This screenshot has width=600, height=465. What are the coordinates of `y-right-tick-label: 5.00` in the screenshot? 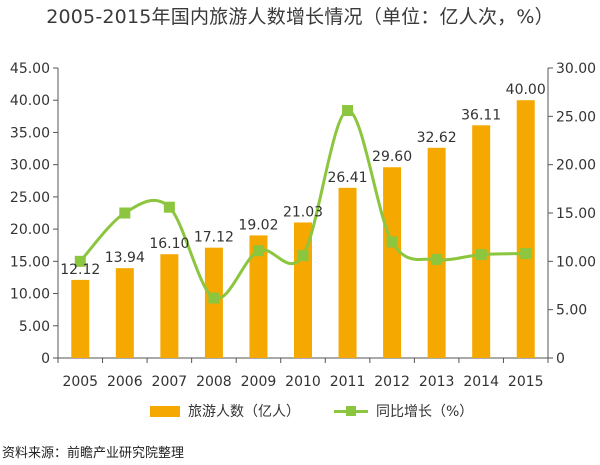 It's located at (571, 311).